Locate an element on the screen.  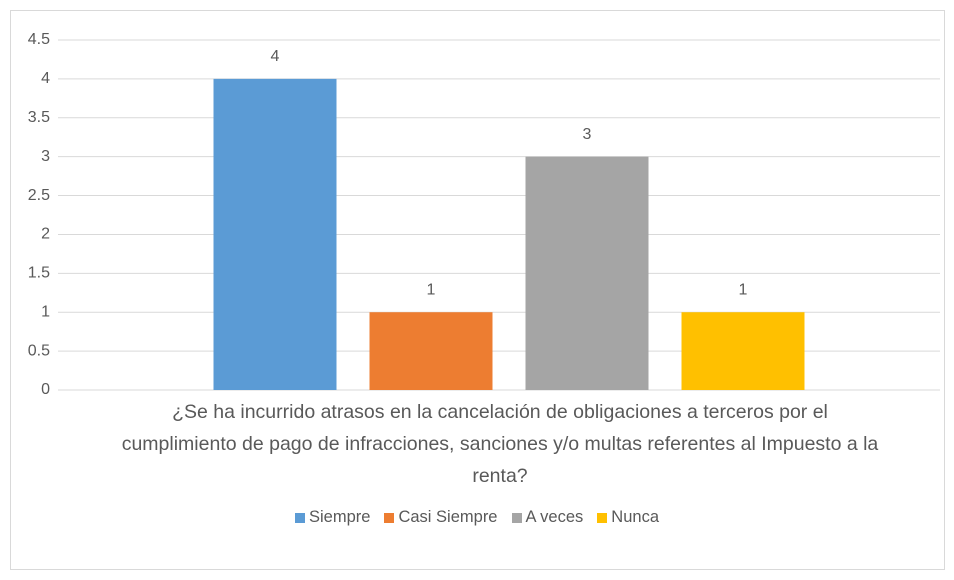
legend-label: A veces is located at coordinates (554, 517).